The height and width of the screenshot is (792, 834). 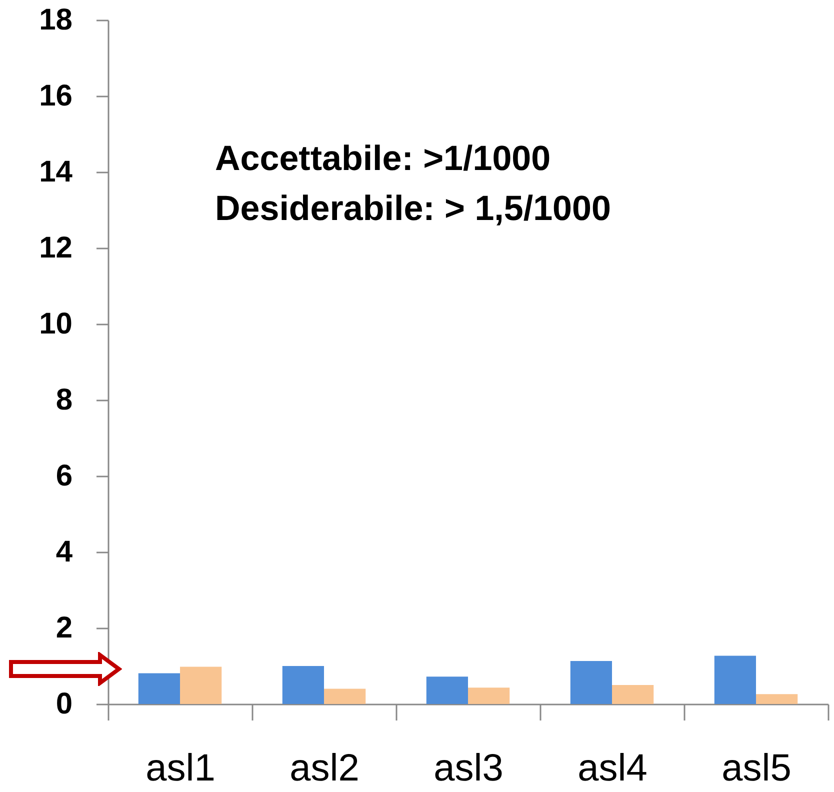 What do you see at coordinates (55, 20) in the screenshot?
I see `y-tick-label: 18` at bounding box center [55, 20].